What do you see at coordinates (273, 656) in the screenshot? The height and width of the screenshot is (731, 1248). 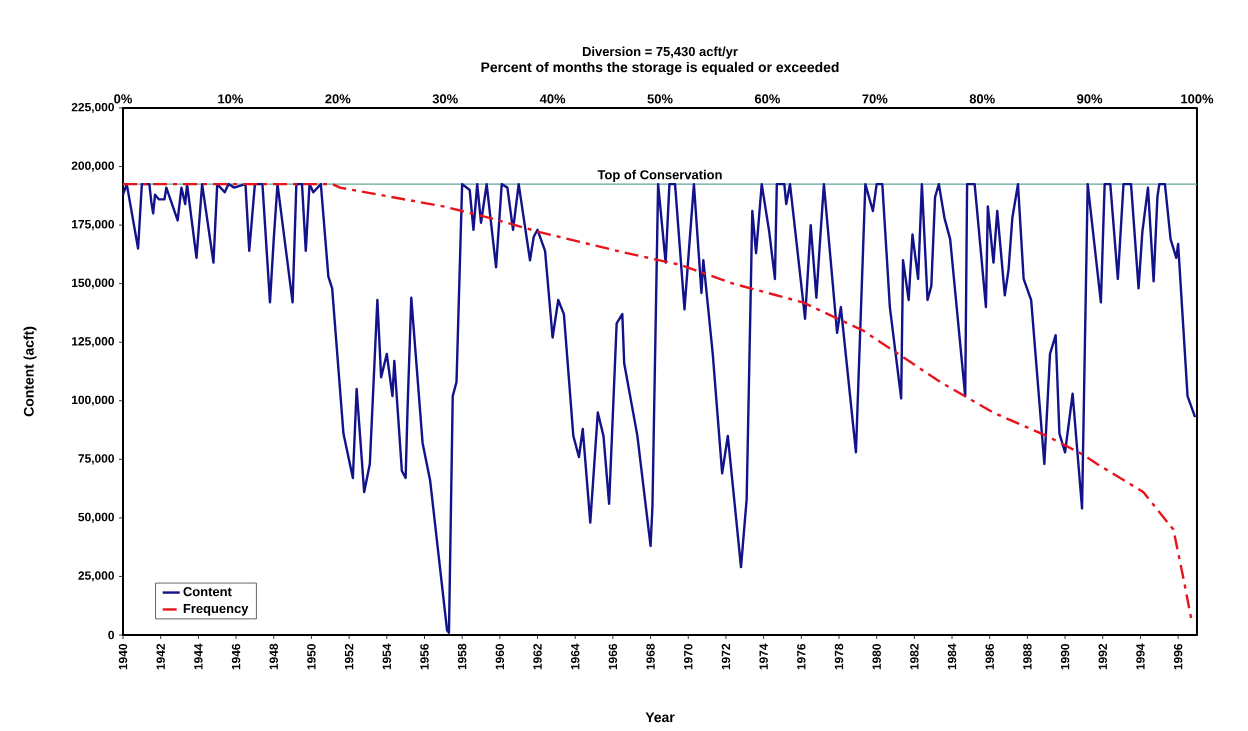 I see `x-tick-label: 1948` at bounding box center [273, 656].